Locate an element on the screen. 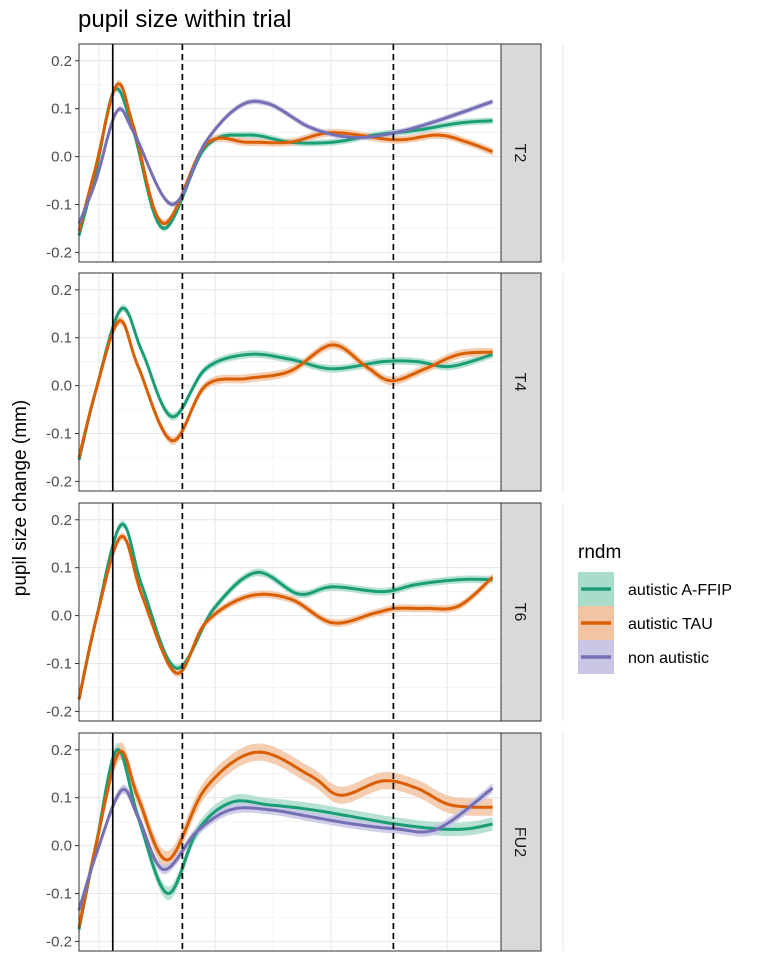 The height and width of the screenshot is (955, 766). legend-item: non autistic is located at coordinates (643, 657).